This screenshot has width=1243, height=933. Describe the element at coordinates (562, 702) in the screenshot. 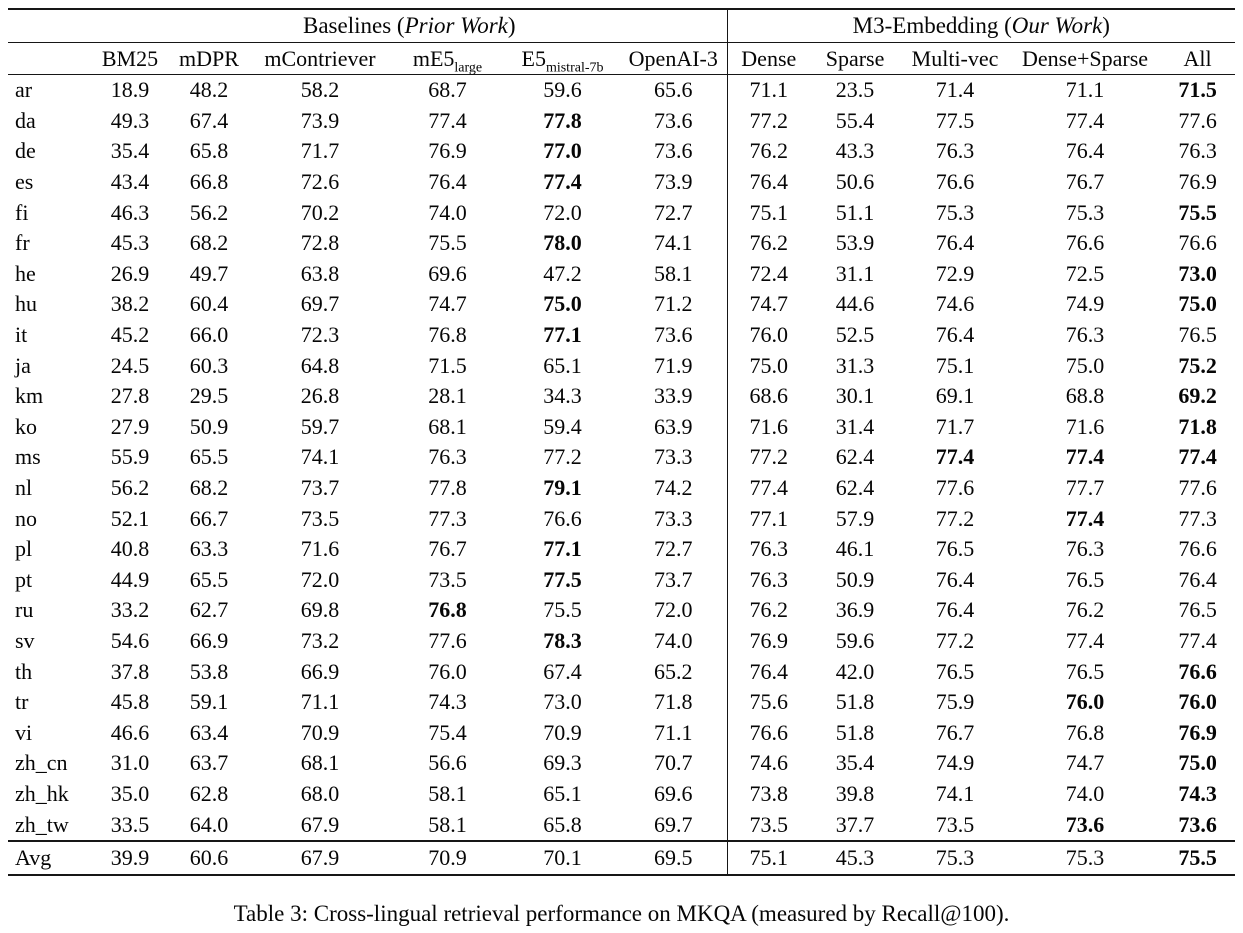

I see `table-cell: 73.0` at that location.